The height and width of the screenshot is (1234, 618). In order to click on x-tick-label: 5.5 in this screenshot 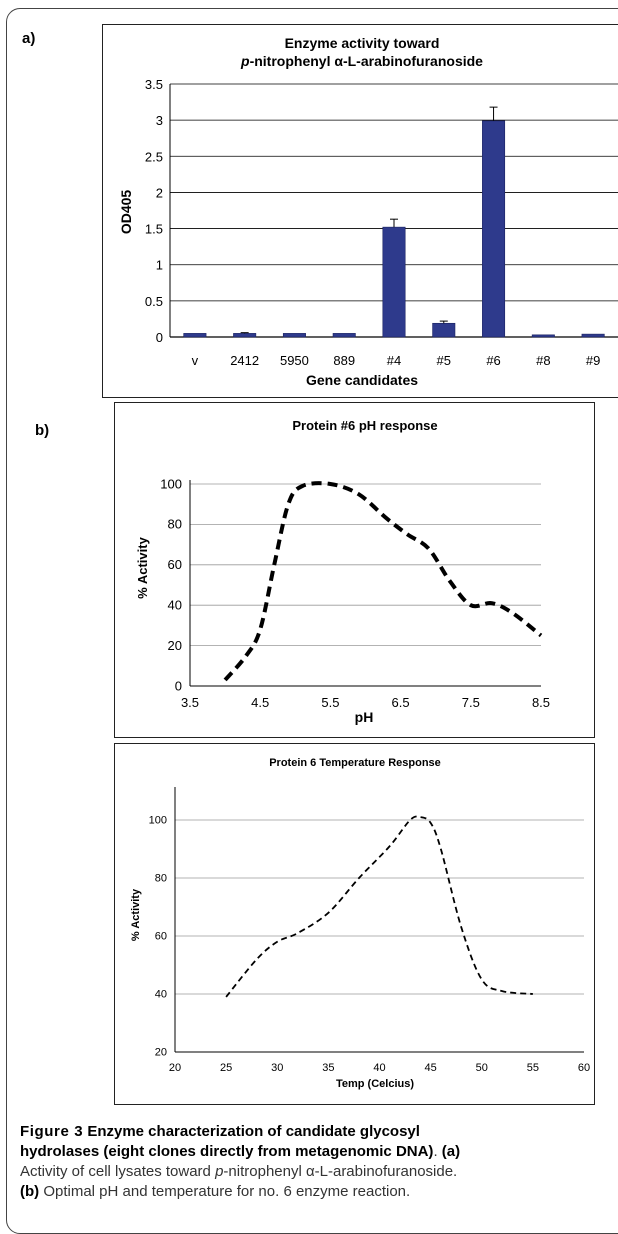, I will do `click(330, 702)`.